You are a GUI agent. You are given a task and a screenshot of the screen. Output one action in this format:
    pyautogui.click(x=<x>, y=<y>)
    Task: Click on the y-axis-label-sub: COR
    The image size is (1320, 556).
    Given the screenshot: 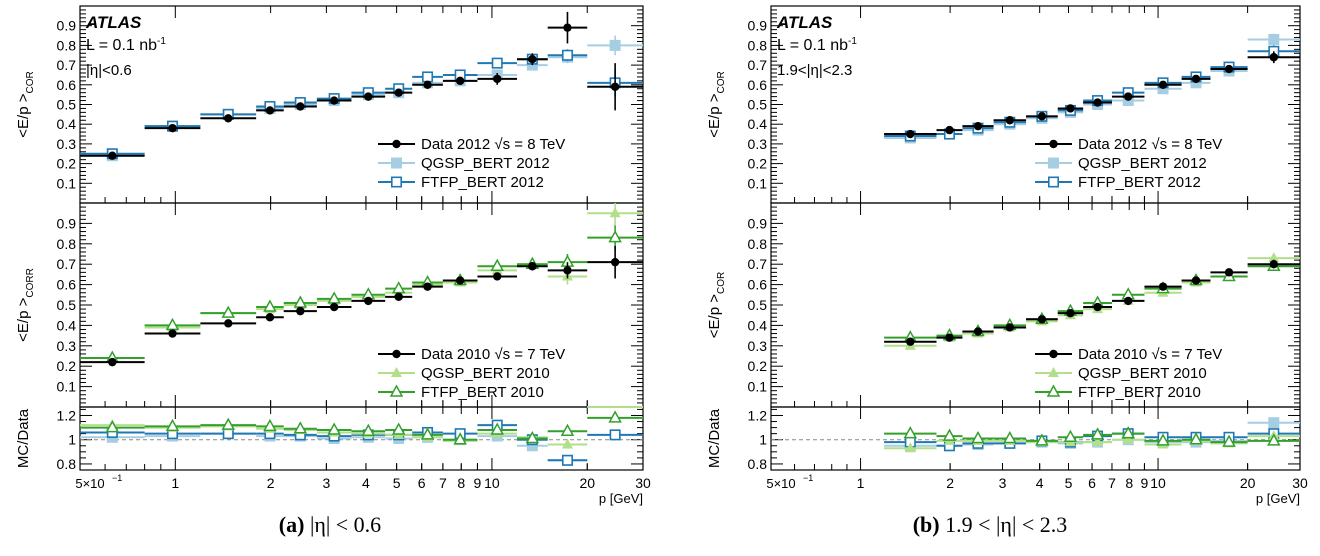 What is the action you would take?
    pyautogui.click(x=721, y=82)
    